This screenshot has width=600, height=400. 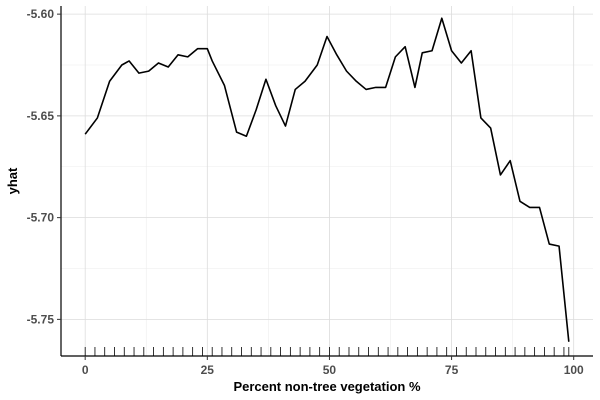 What do you see at coordinates (327, 386) in the screenshot?
I see `x-axis-title: Percent non-tree vegetation %` at bounding box center [327, 386].